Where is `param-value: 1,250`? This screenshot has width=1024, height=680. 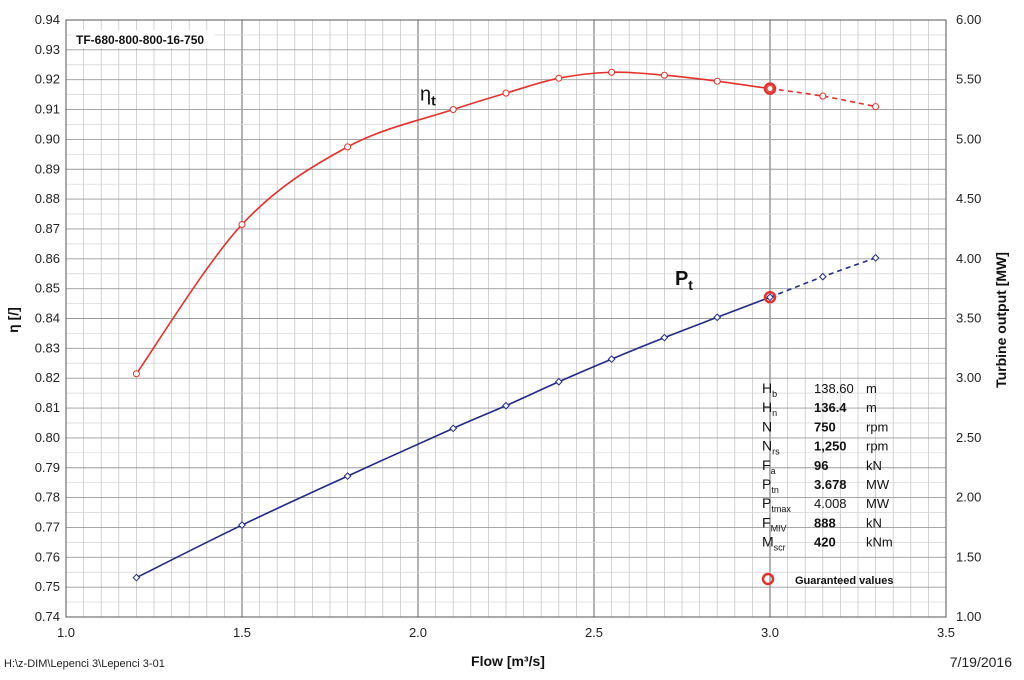 param-value: 1,250 is located at coordinates (830, 446).